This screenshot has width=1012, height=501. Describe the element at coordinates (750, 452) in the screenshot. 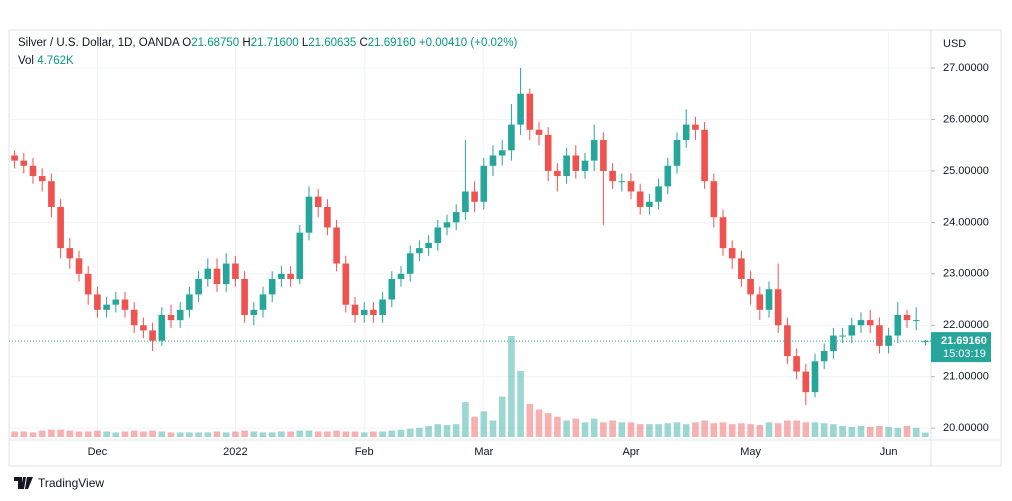

I see `x-tick-label: May` at that location.